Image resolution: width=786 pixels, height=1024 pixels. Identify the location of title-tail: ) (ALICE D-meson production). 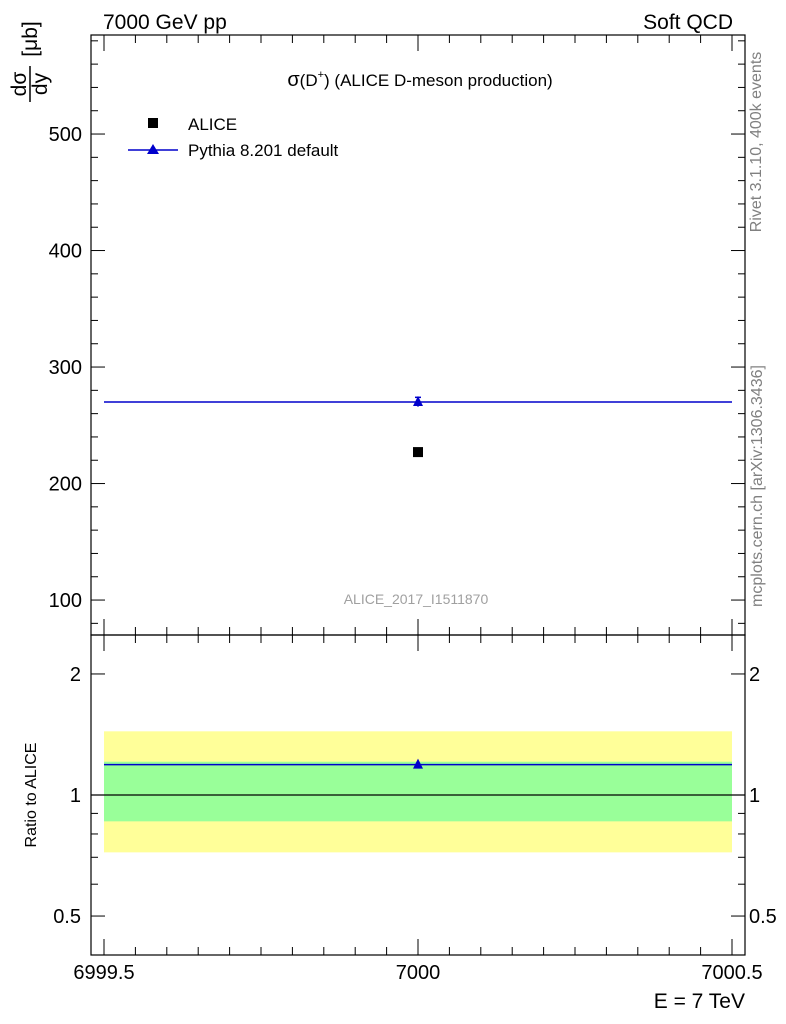
(438, 80).